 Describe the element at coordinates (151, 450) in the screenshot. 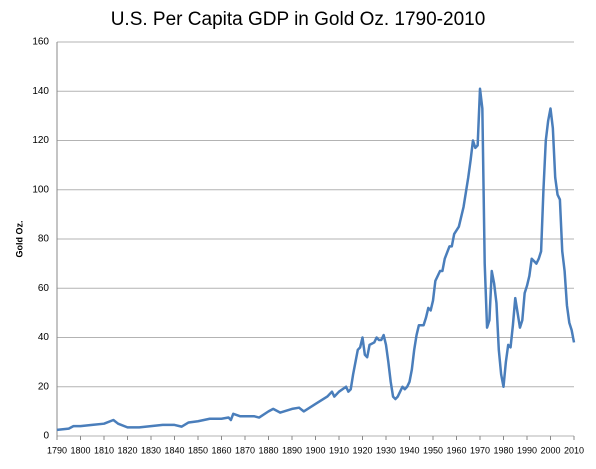

I see `x-tick-label: 1830` at that location.